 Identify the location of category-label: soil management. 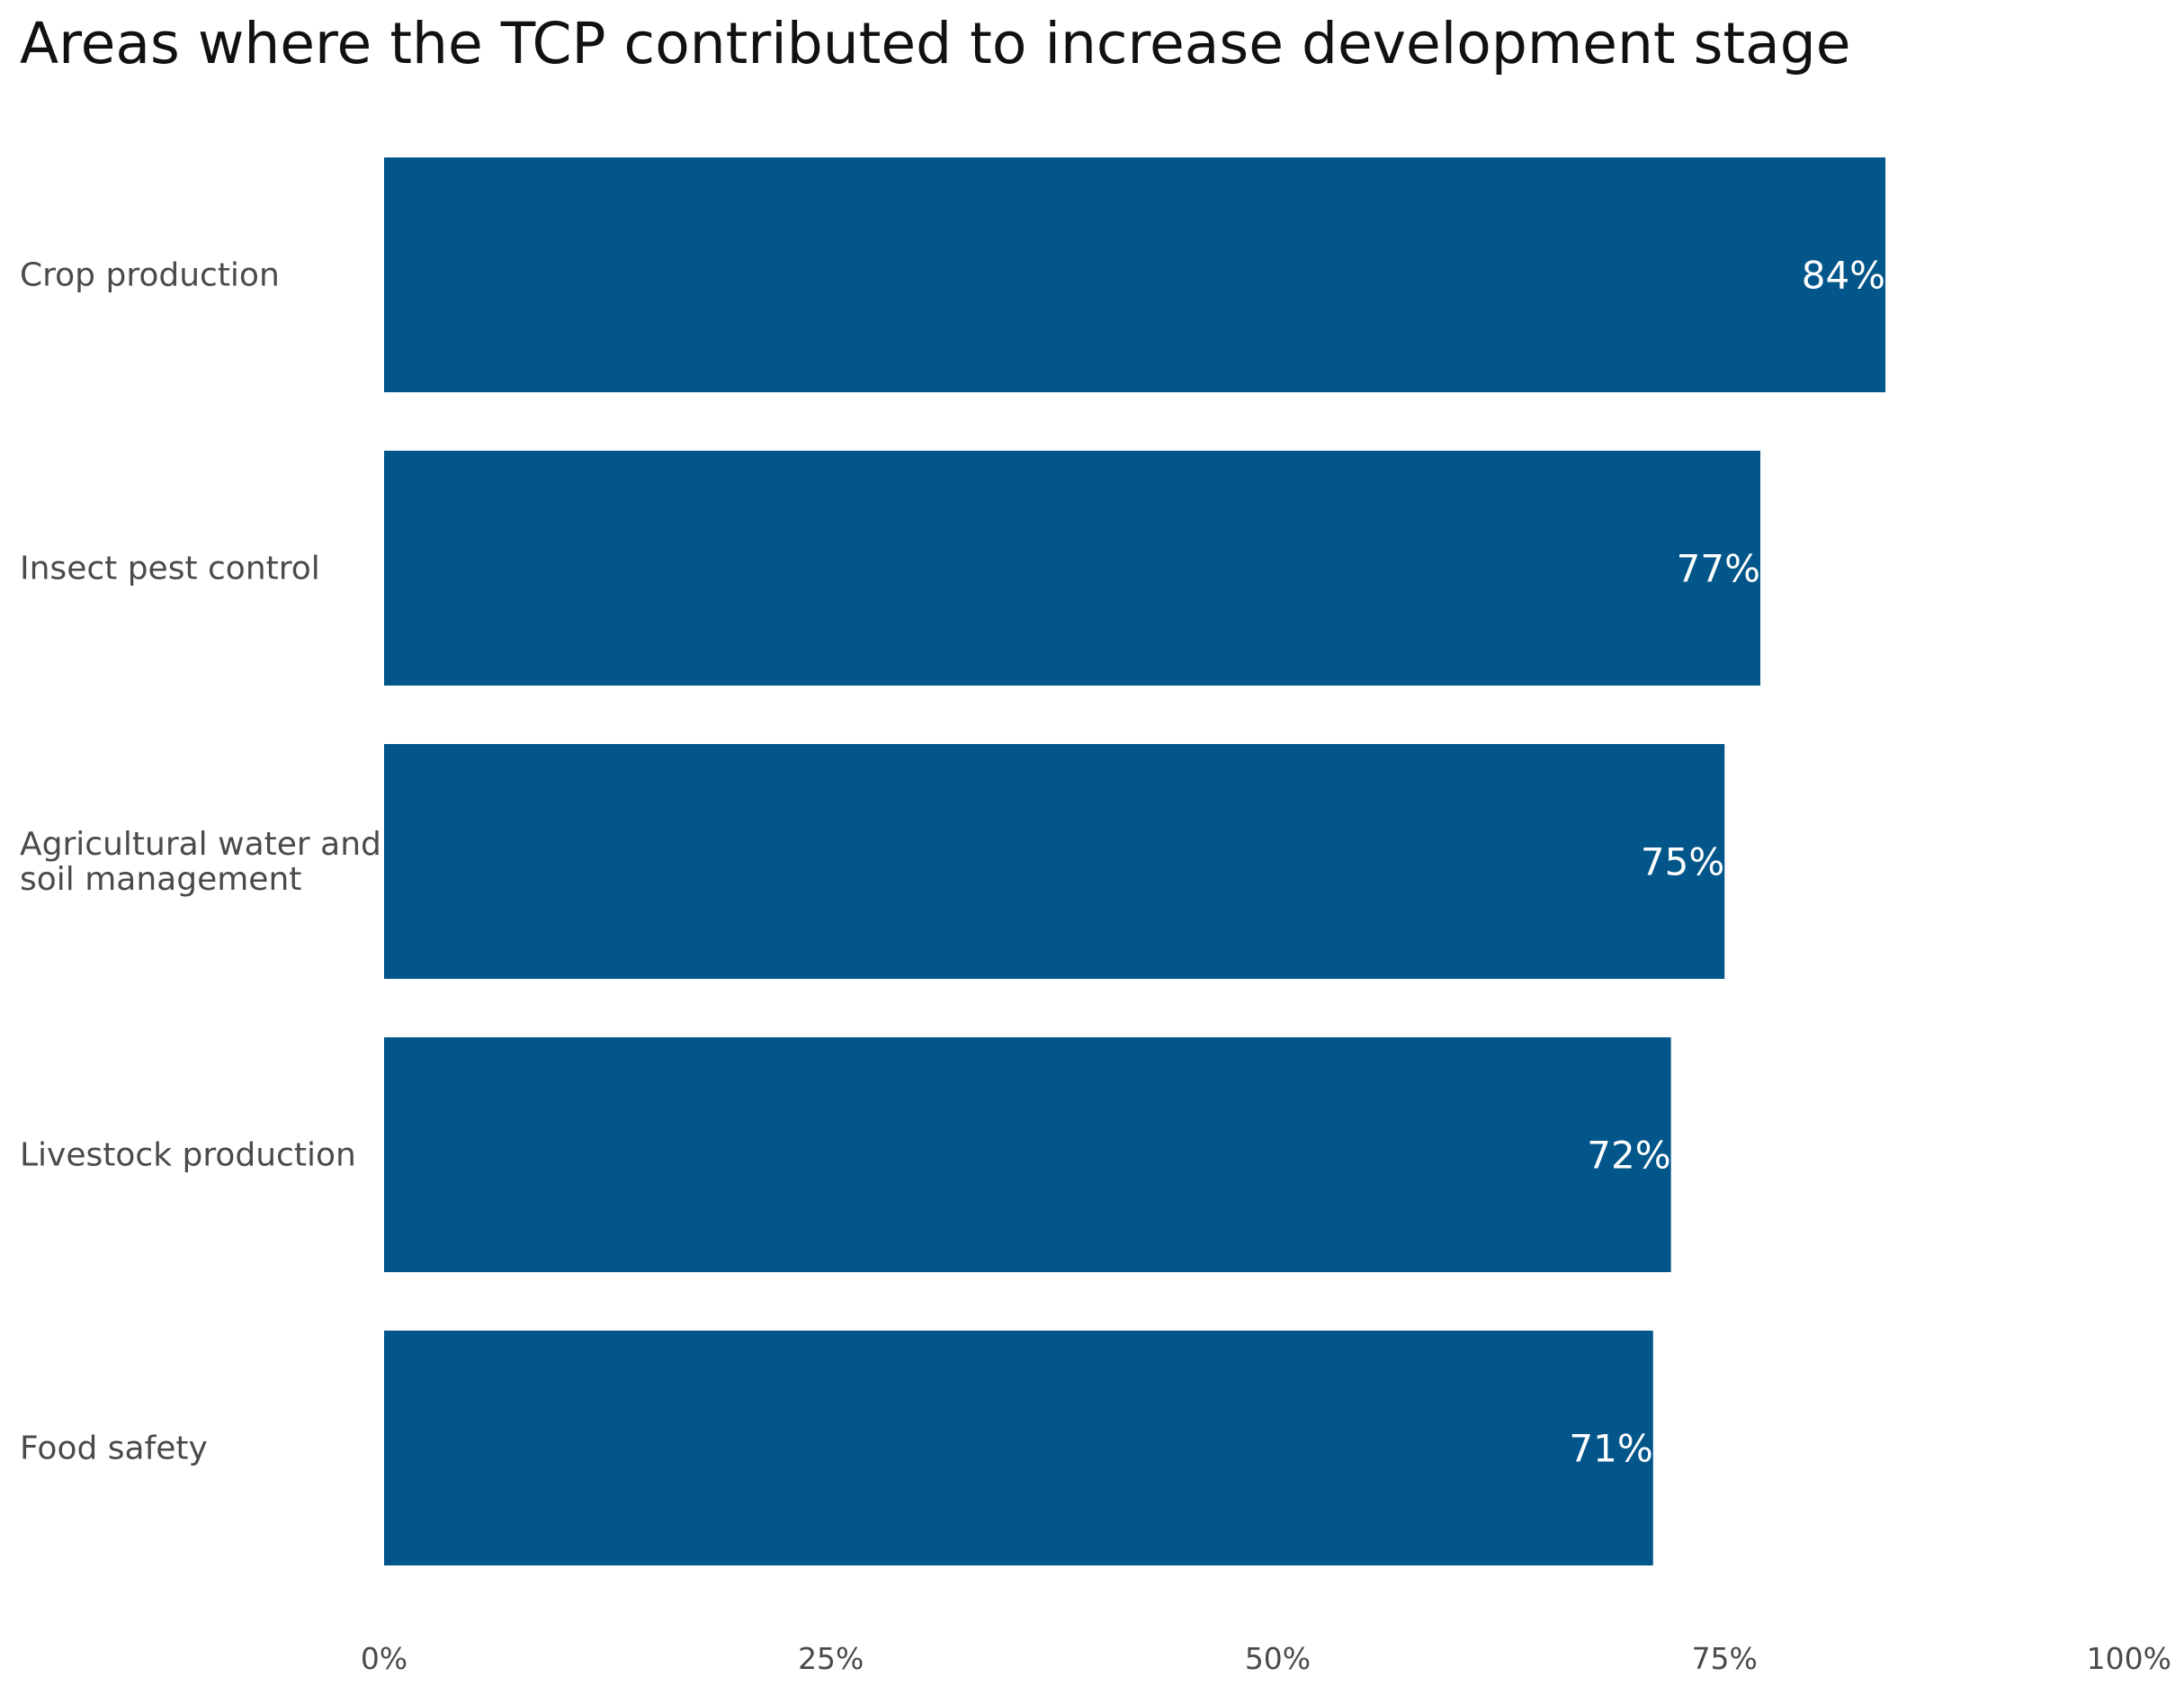
(160, 879).